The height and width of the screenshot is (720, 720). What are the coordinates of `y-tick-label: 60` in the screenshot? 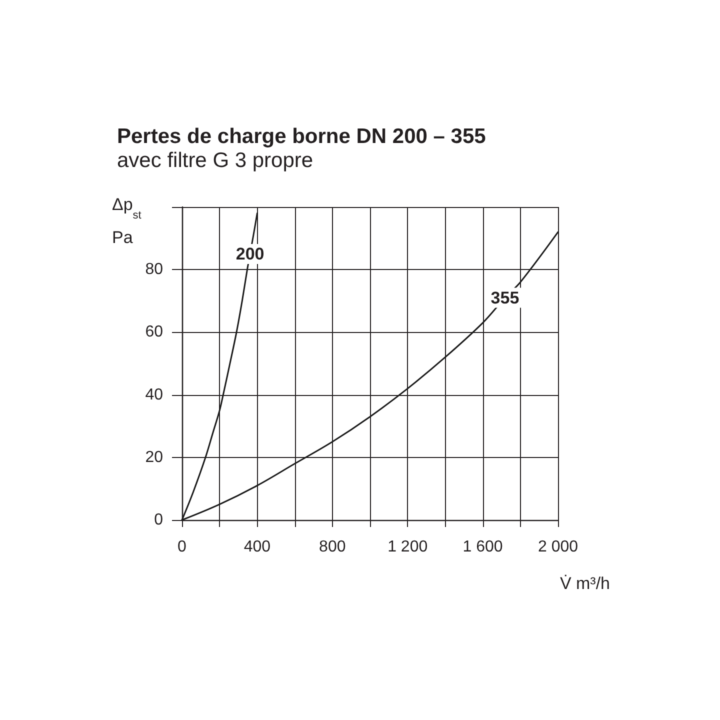 It's located at (154, 332).